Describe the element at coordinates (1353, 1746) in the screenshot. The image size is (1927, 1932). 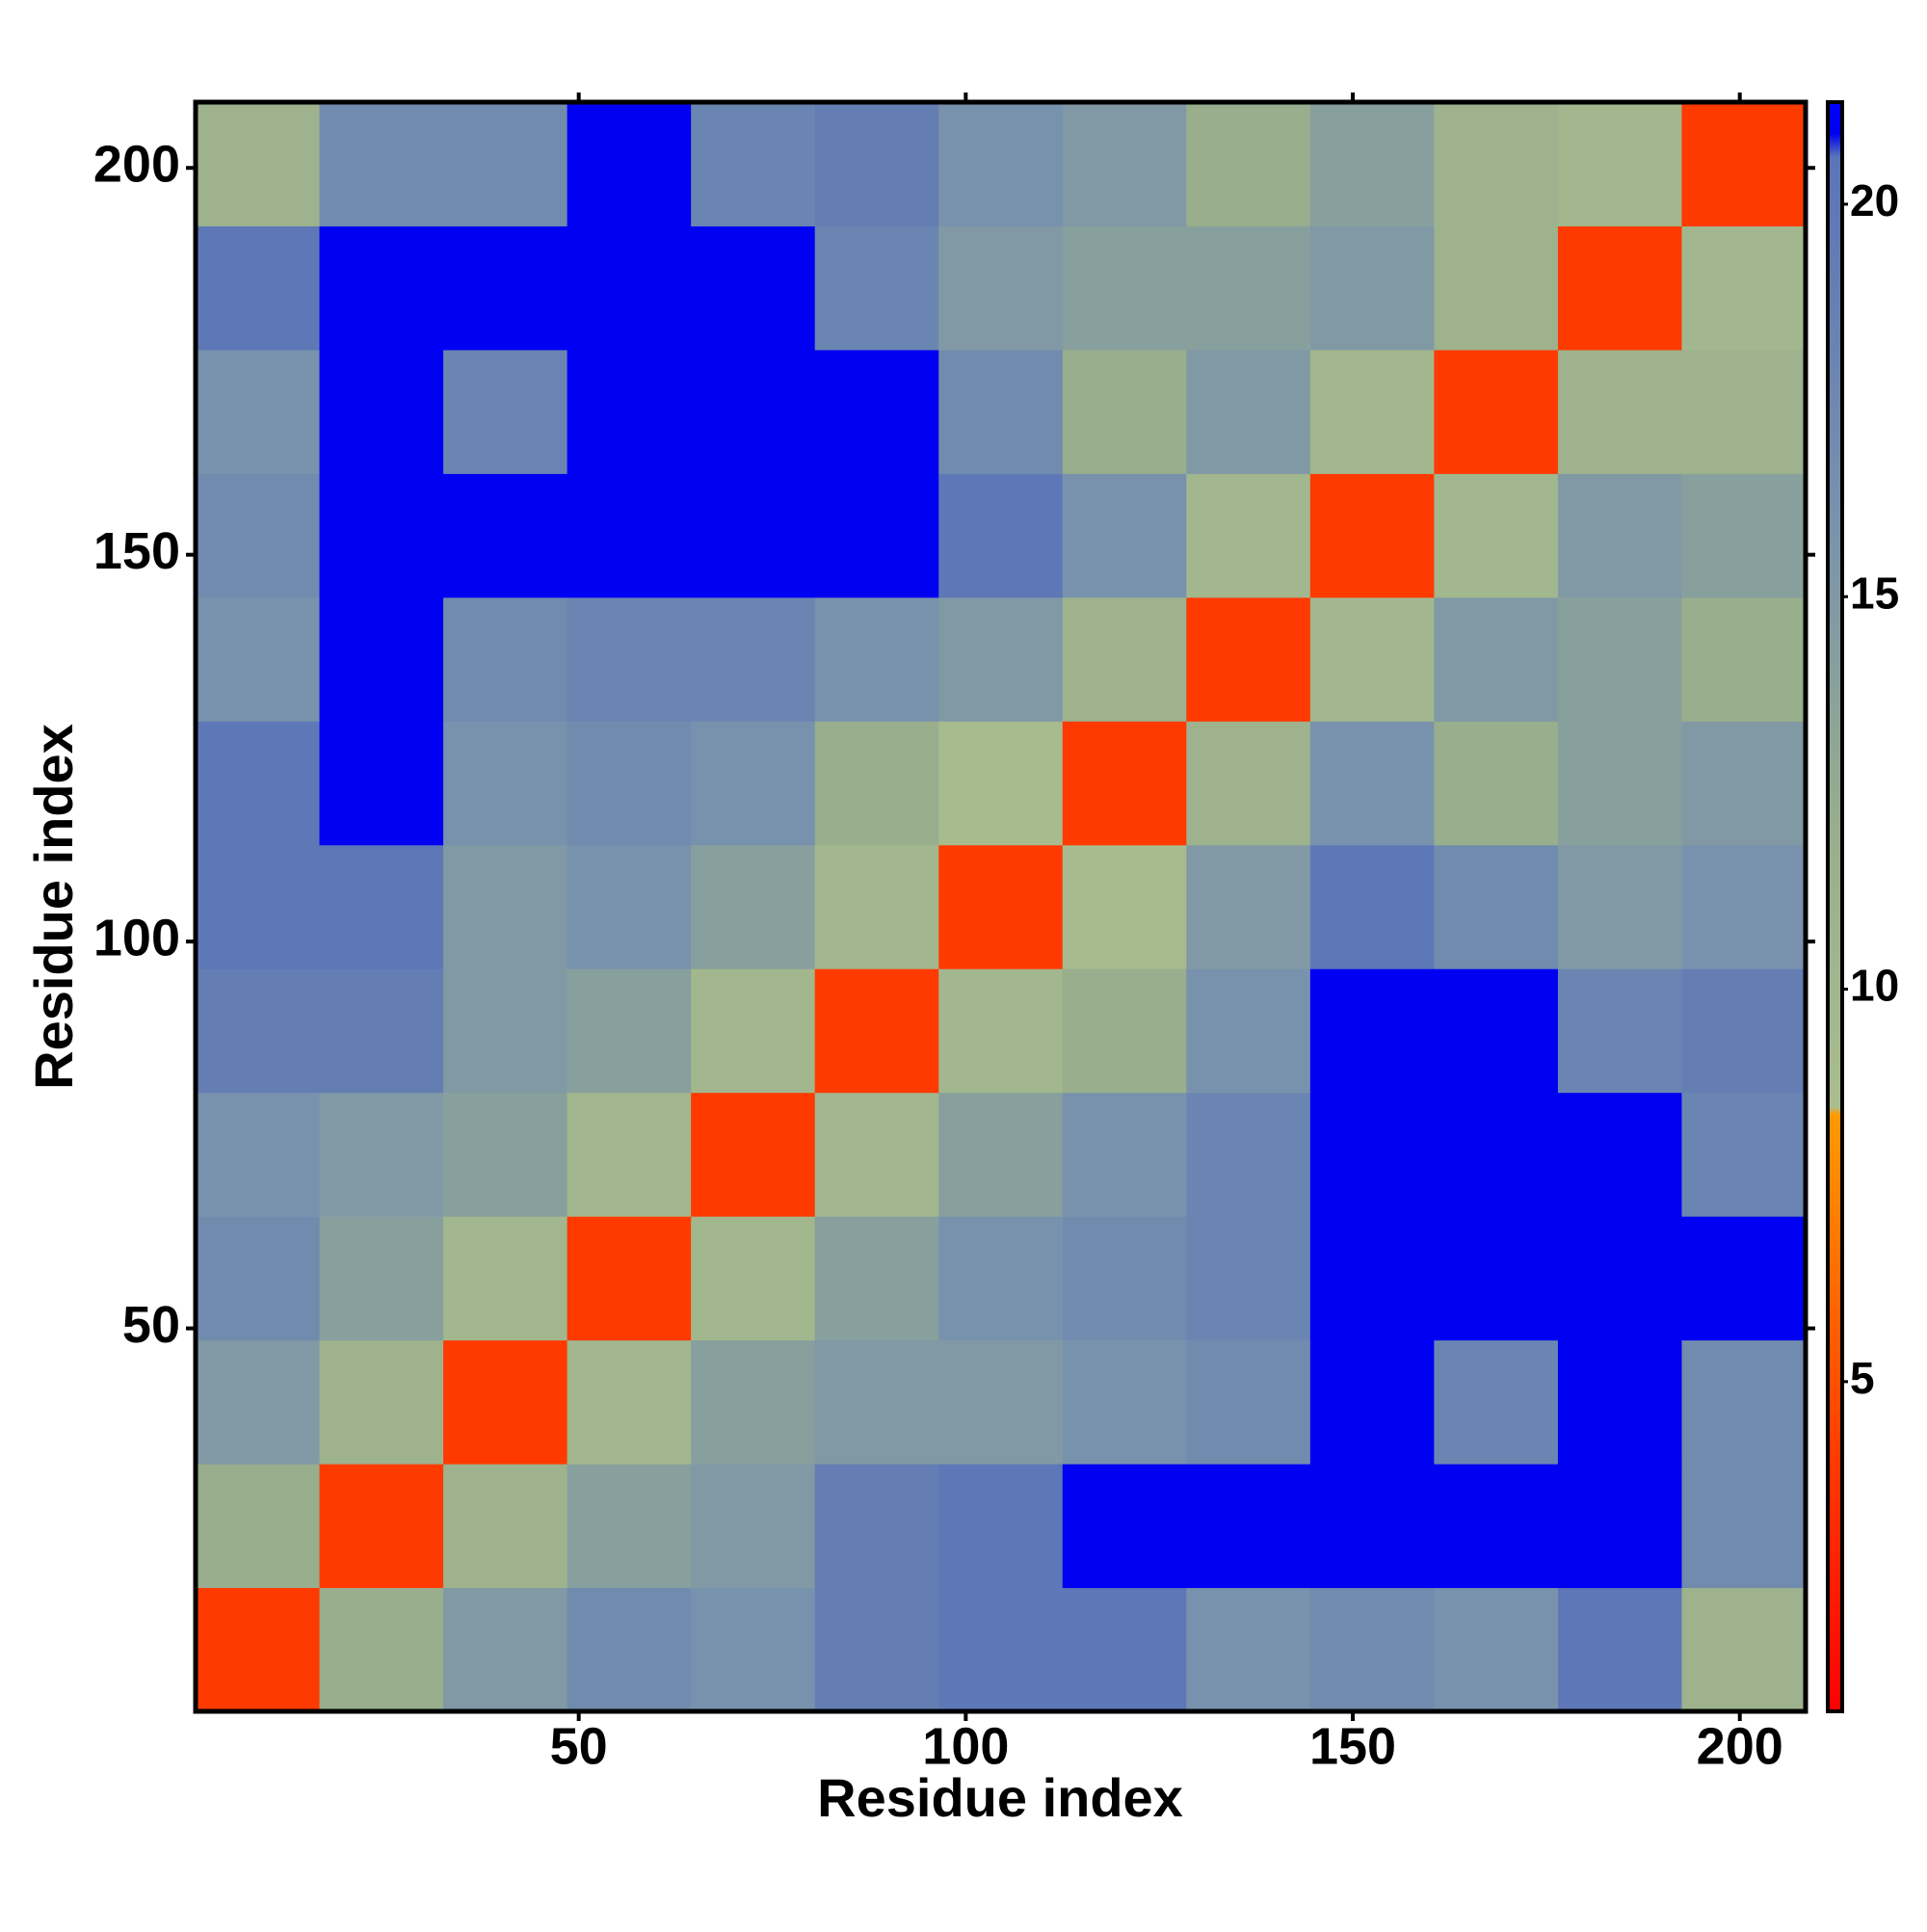
I see `x-tick-label: 150` at that location.